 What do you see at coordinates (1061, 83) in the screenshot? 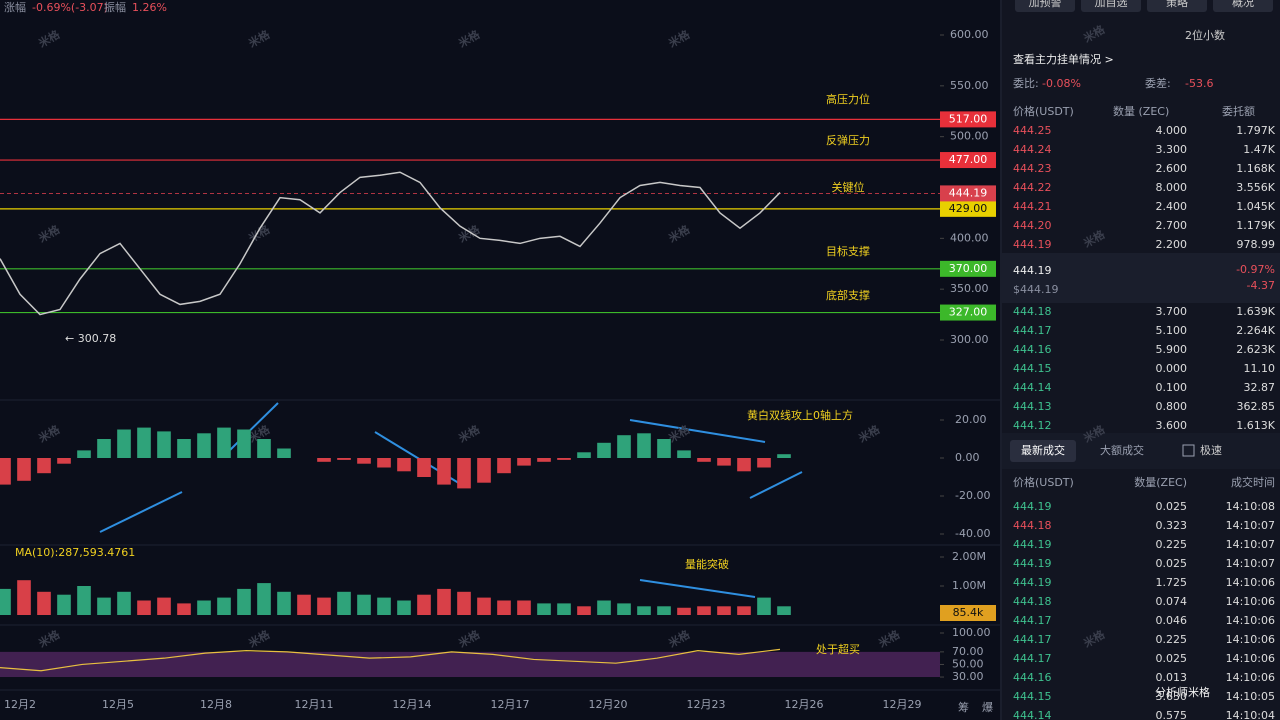
I see `label: -0.08%` at bounding box center [1061, 83].